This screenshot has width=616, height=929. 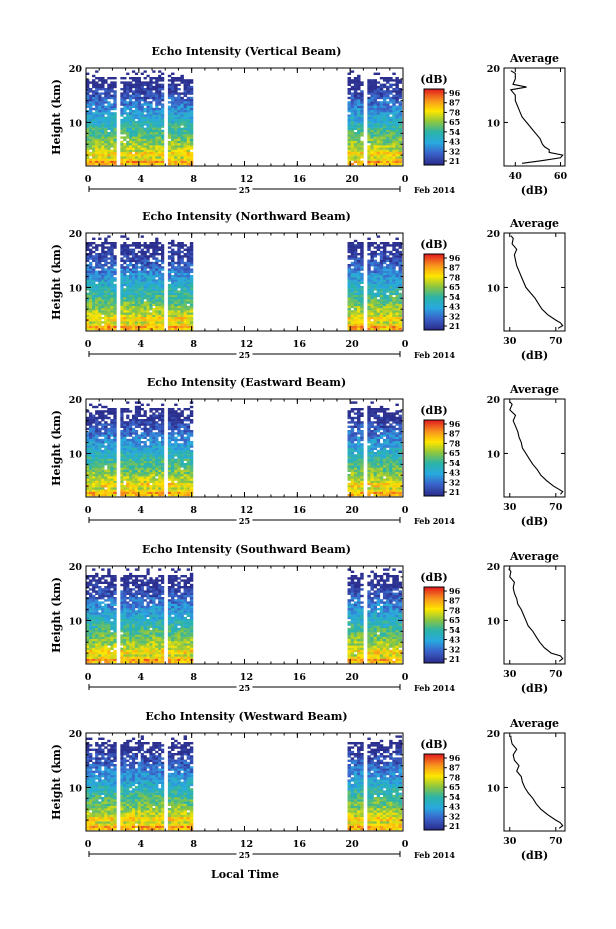 What do you see at coordinates (434, 190) in the screenshot?
I see `month-year-label: Feb 2014` at bounding box center [434, 190].